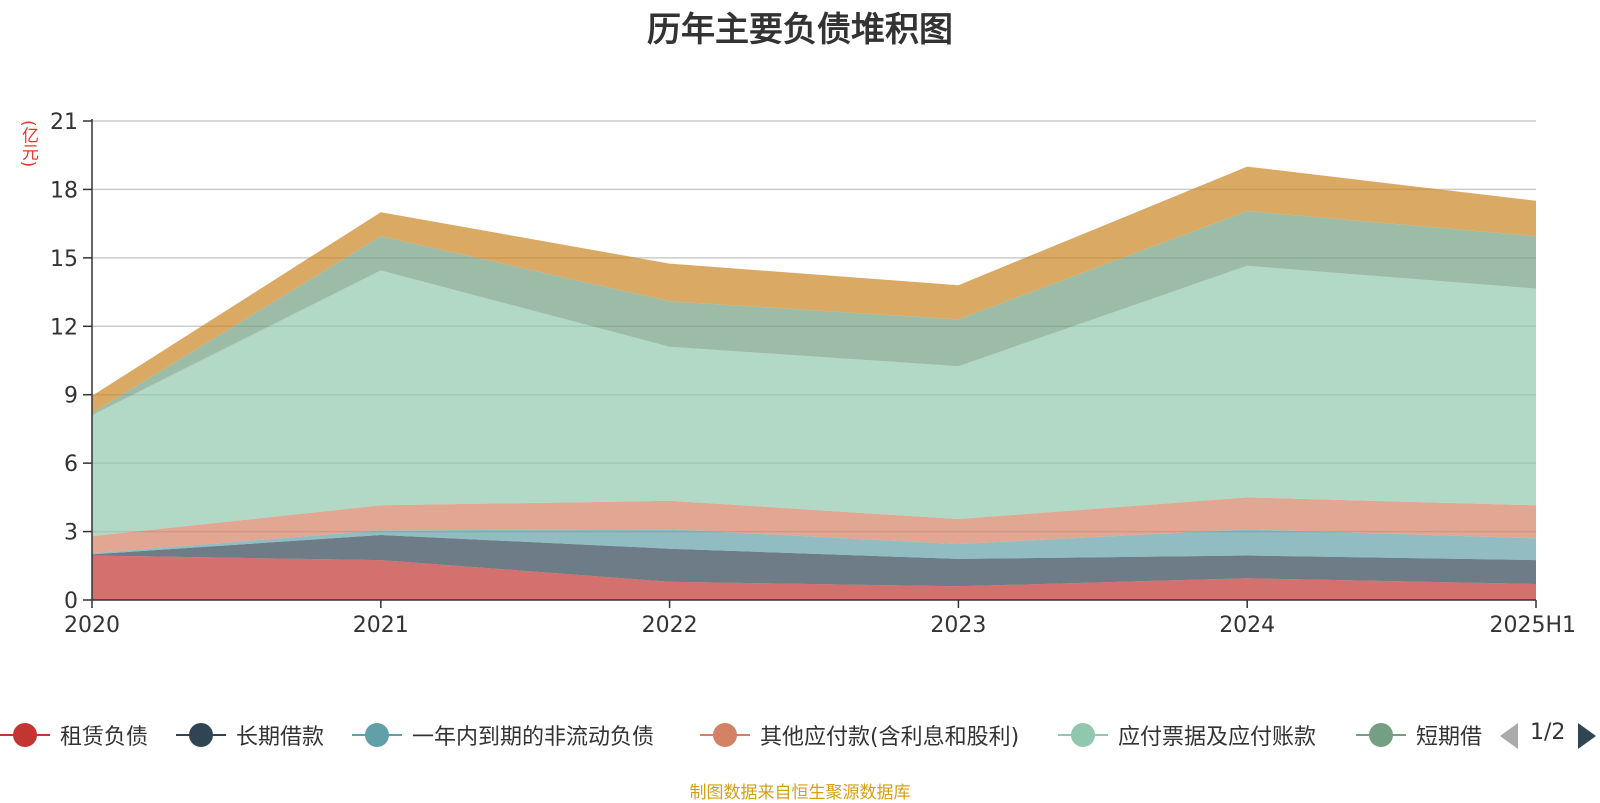 Image resolution: width=1600 pixels, height=803 pixels. I want to click on page-indicator: 1/2, so click(1548, 732).